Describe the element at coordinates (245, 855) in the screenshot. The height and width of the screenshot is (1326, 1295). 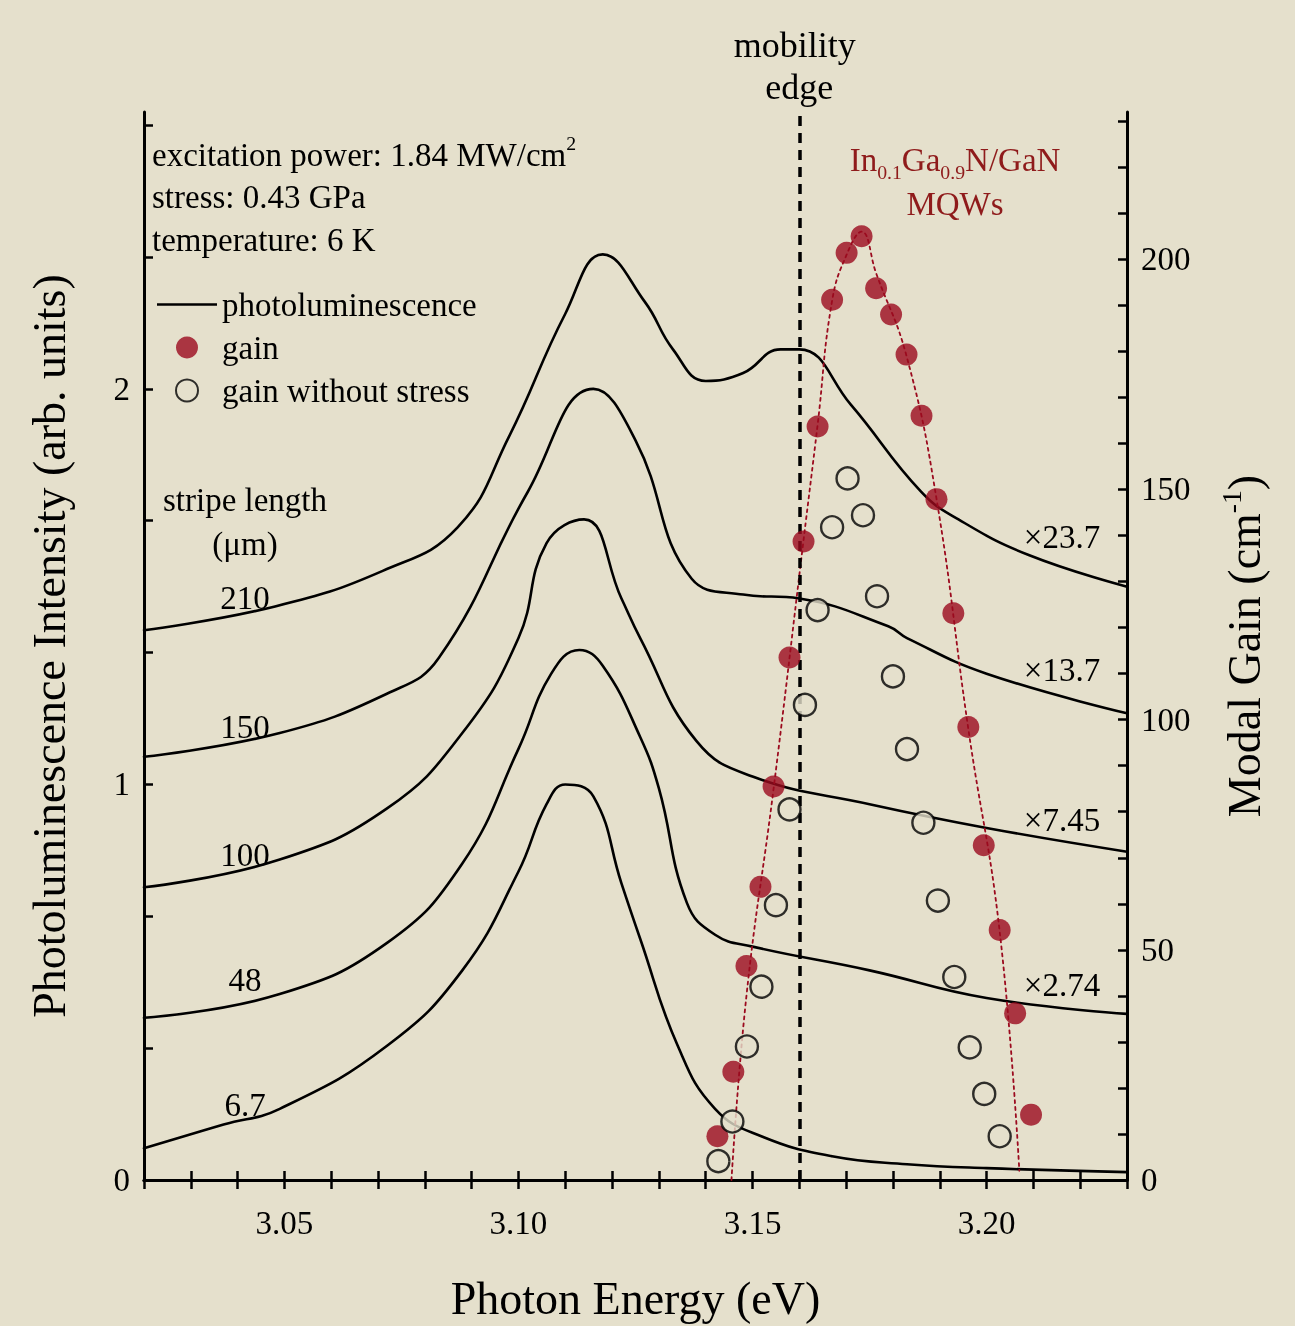
I see `annotation: 100` at that location.